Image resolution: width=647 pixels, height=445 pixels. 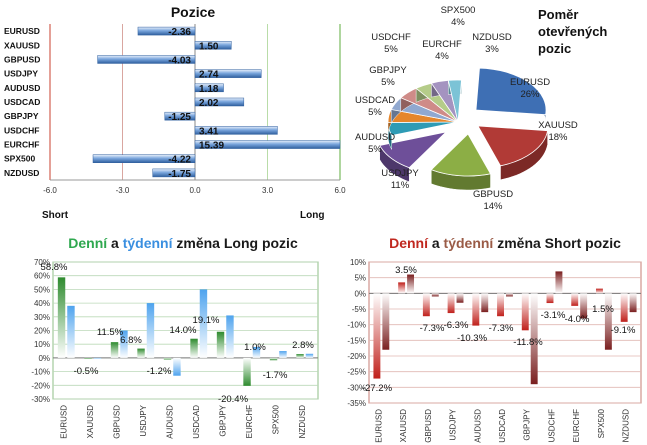 I want to click on value-label: -4.03, so click(x=179, y=60).